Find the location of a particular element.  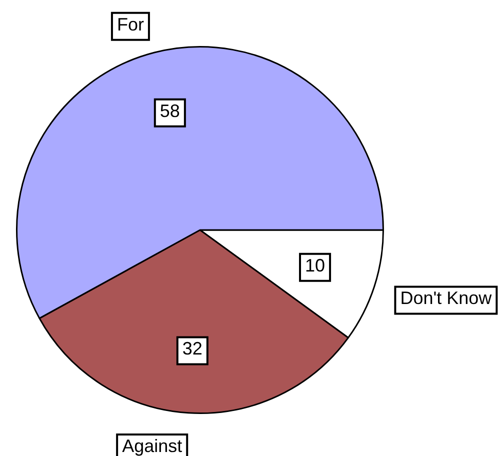

slice-label: Against is located at coordinates (152, 446).